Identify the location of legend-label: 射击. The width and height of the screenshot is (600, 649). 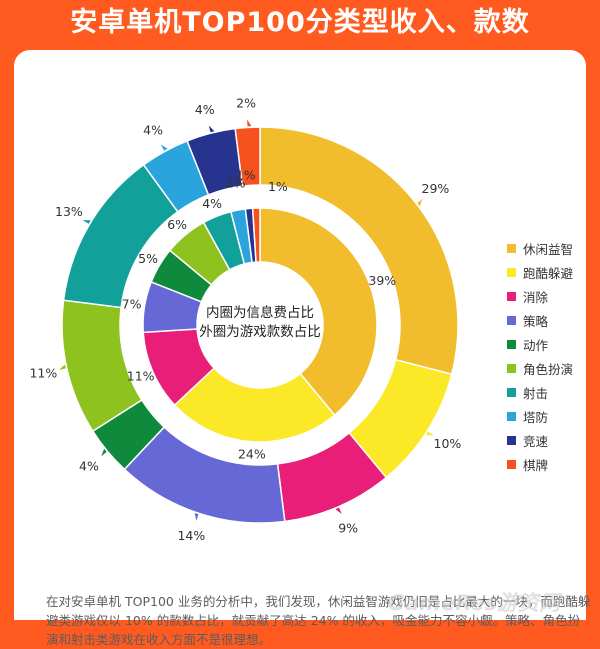
(536, 393).